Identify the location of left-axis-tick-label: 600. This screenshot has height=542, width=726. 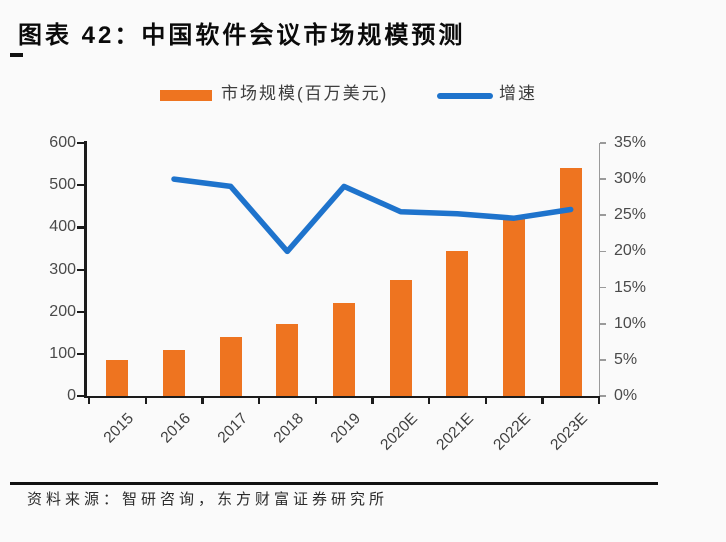
(62, 142).